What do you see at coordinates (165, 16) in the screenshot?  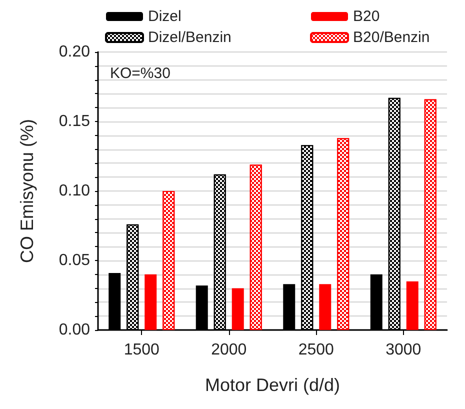 I see `legend-label: Dizel` at bounding box center [165, 16].